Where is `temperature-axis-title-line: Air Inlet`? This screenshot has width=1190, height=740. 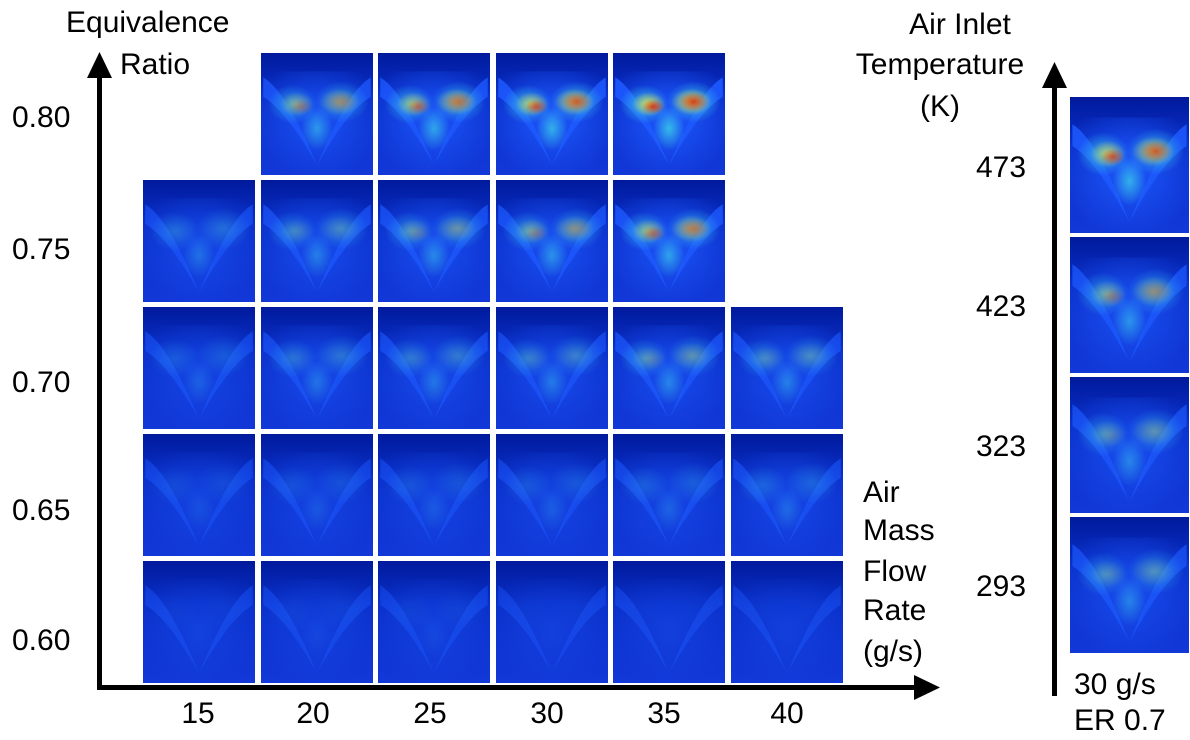
temperature-axis-title-line: Air Inlet is located at coordinates (960, 24).